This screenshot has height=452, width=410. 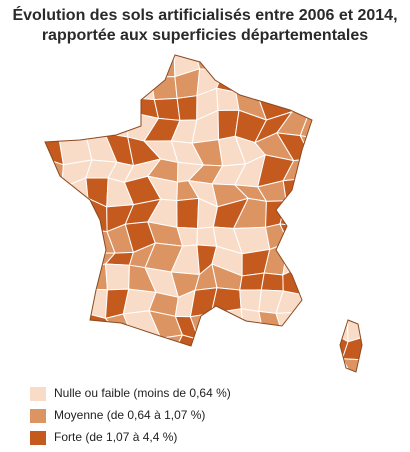 I want to click on corsica-outline, so click(x=351, y=346).